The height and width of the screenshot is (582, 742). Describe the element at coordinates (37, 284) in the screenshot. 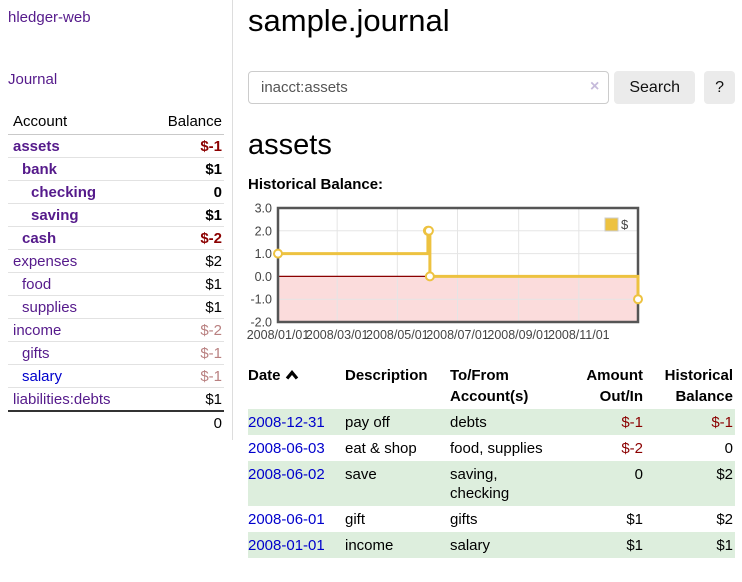

I see `account-link: food` at that location.